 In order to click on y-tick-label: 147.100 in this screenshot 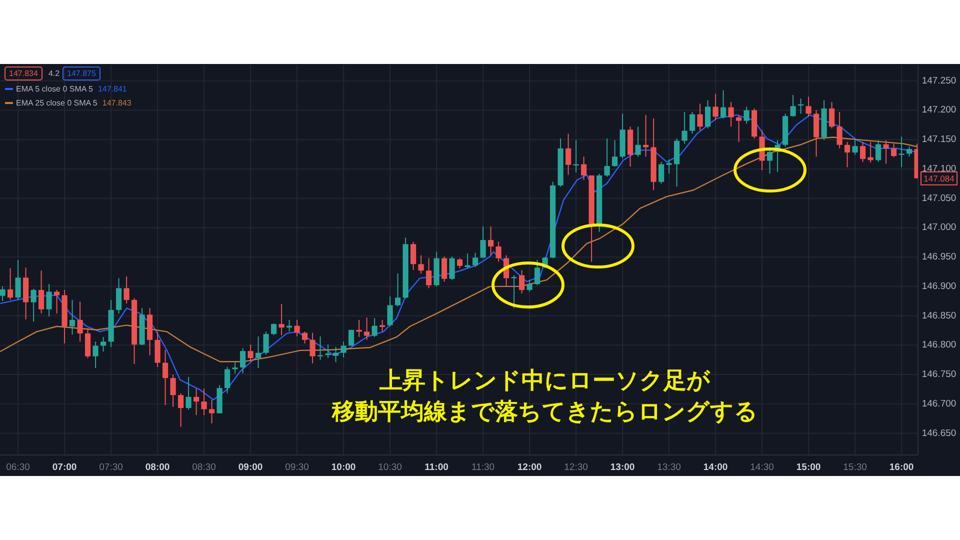, I will do `click(939, 168)`.